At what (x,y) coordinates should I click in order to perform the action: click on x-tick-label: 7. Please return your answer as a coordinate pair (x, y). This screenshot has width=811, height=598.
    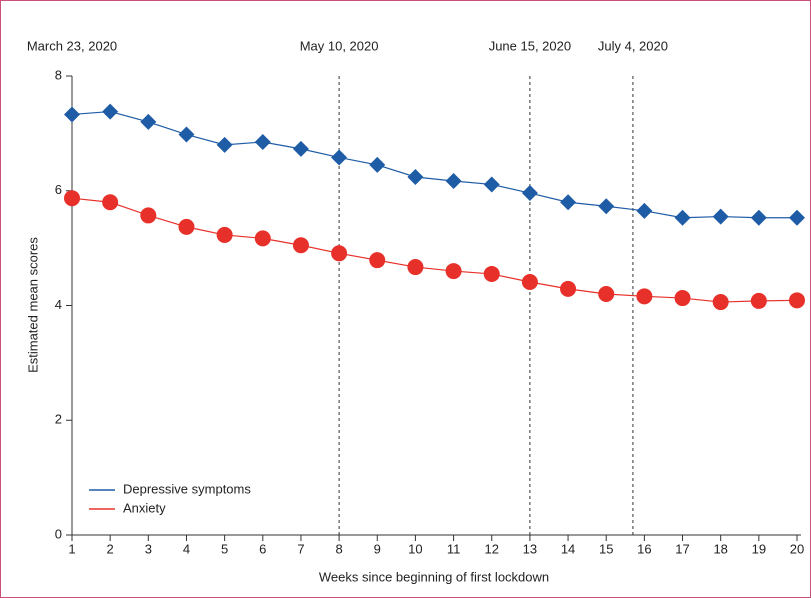
    Looking at the image, I should click on (300, 548).